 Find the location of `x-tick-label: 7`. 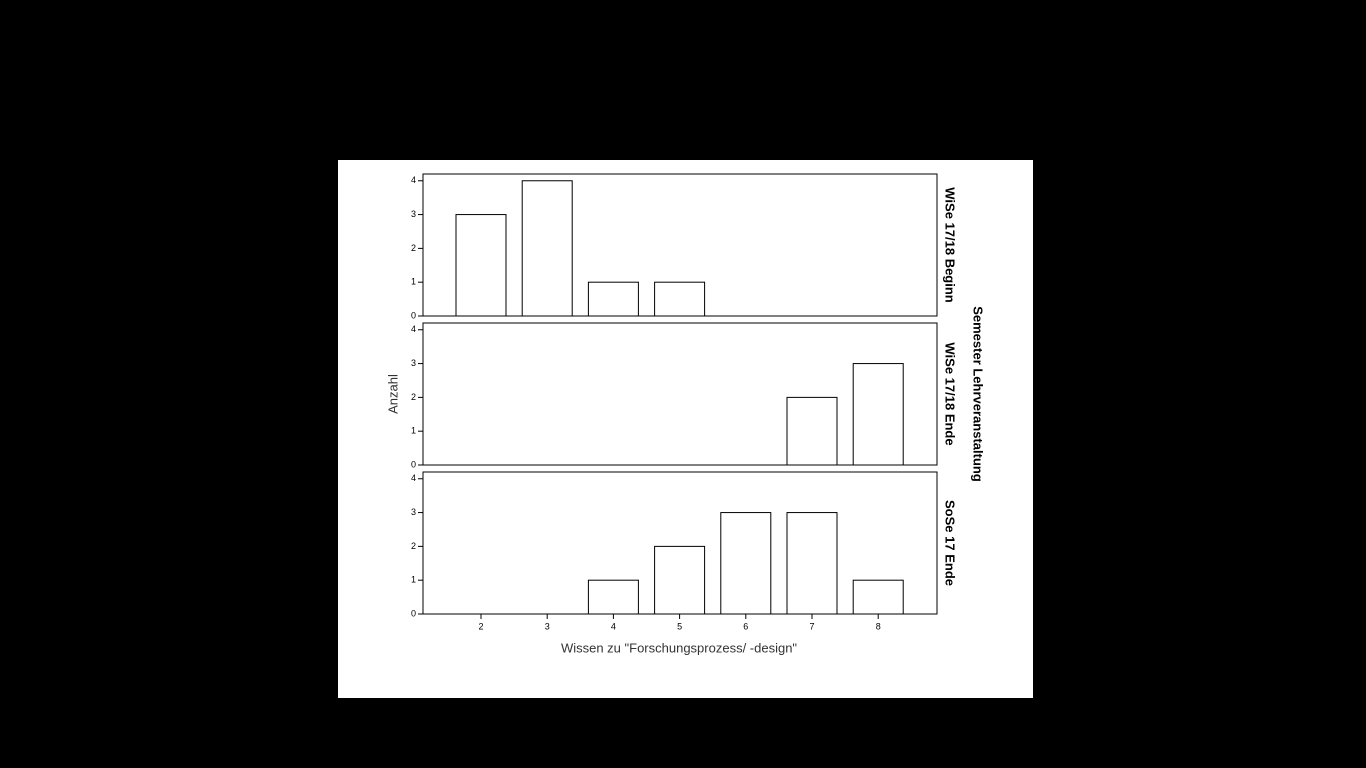

x-tick-label: 7 is located at coordinates (811, 626).